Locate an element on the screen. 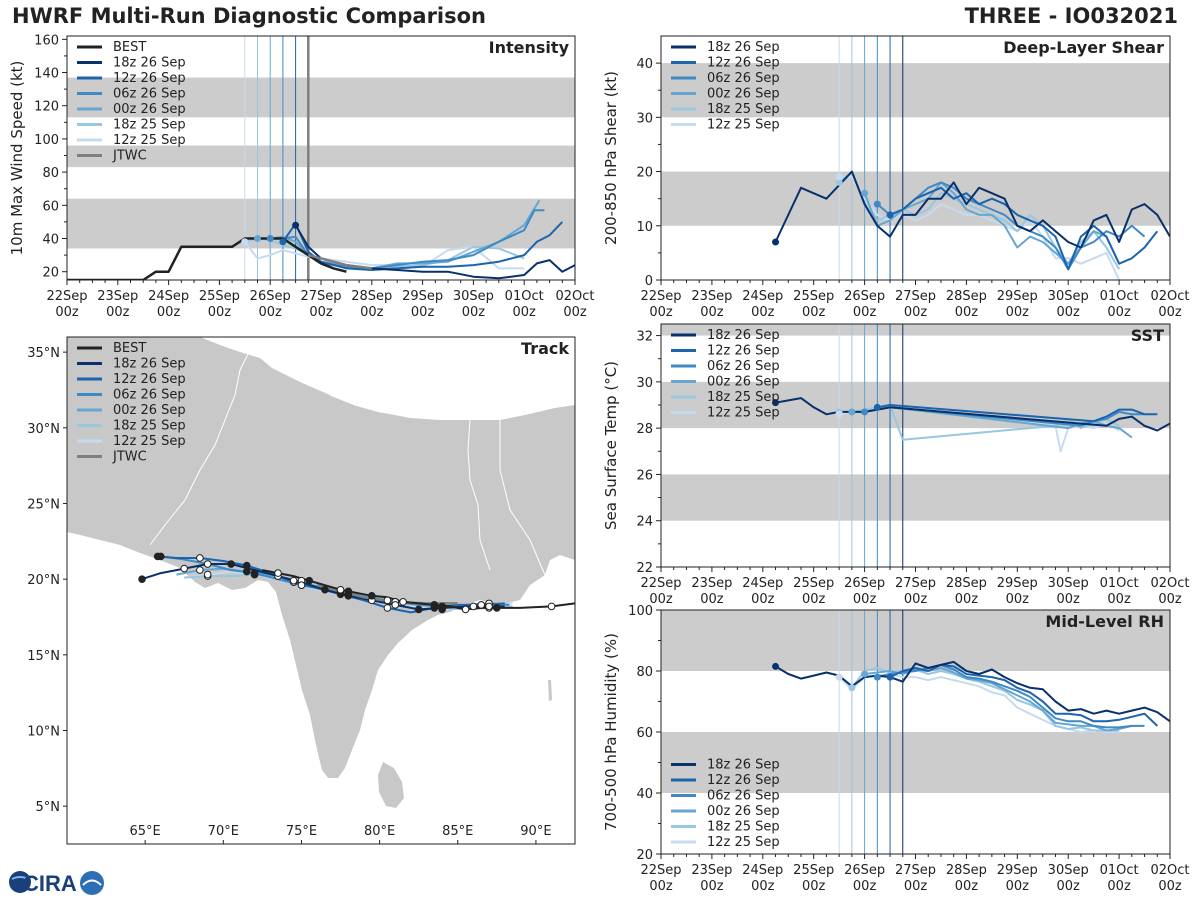  y-axis-label: Sea Surface Temp (°C) is located at coordinates (611, 445).